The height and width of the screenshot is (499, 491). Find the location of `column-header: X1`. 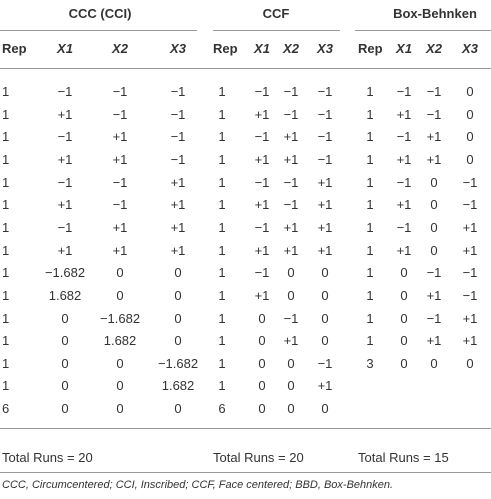

column-header: X1 is located at coordinates (65, 48).